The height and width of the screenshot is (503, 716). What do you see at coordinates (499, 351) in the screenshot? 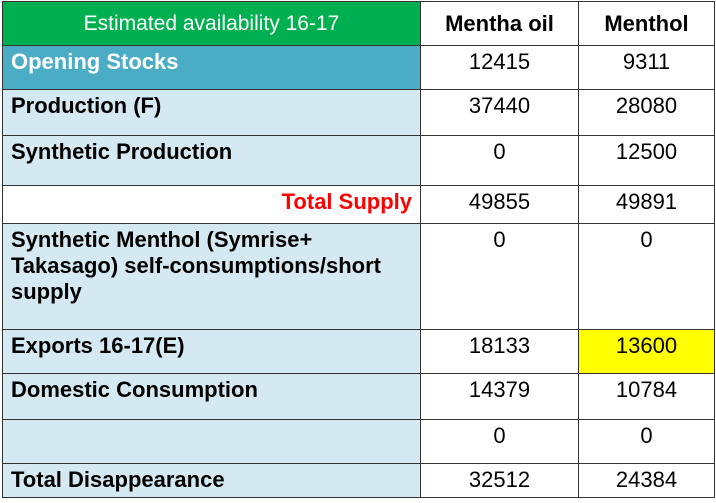
I see `cell-mentha-oil: 18133` at bounding box center [499, 351].